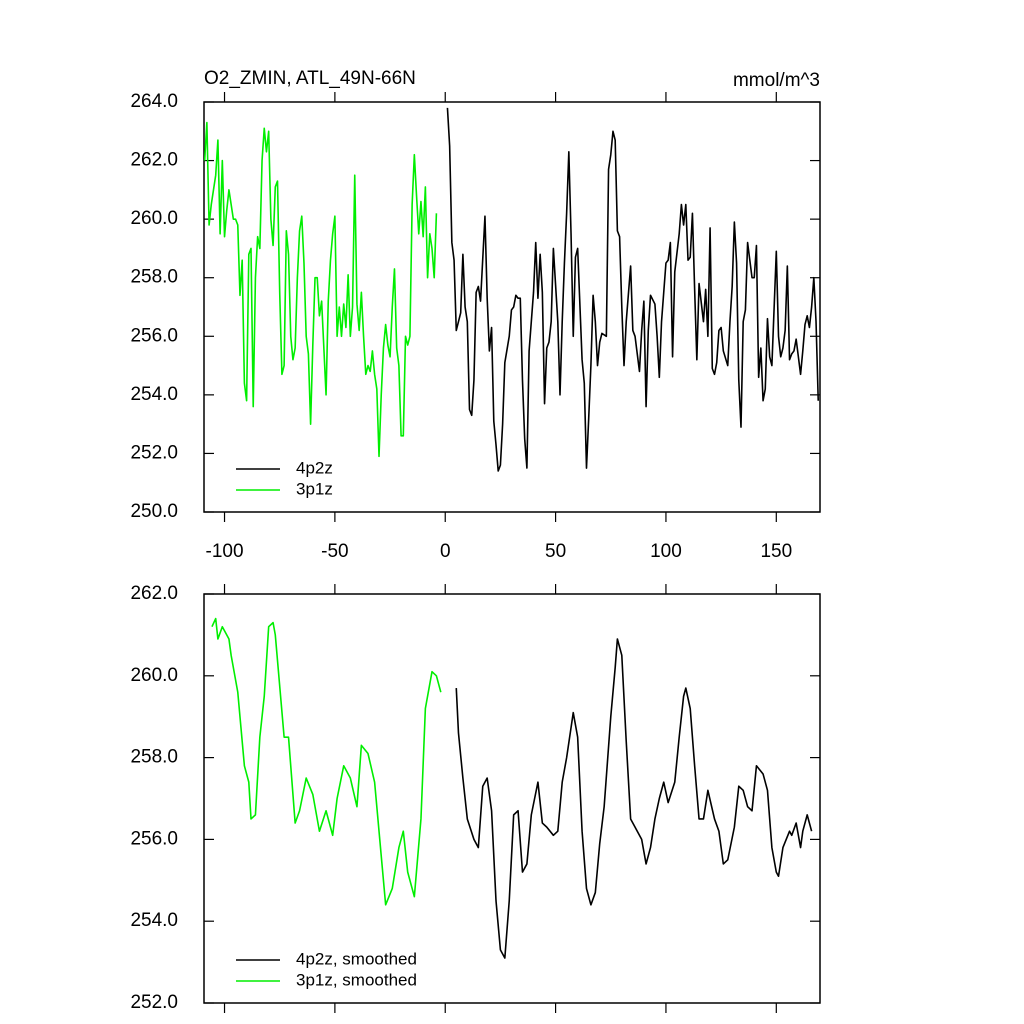 This screenshot has width=1024, height=1024. Describe the element at coordinates (445, 551) in the screenshot. I see `x-tick-label: 0` at that location.